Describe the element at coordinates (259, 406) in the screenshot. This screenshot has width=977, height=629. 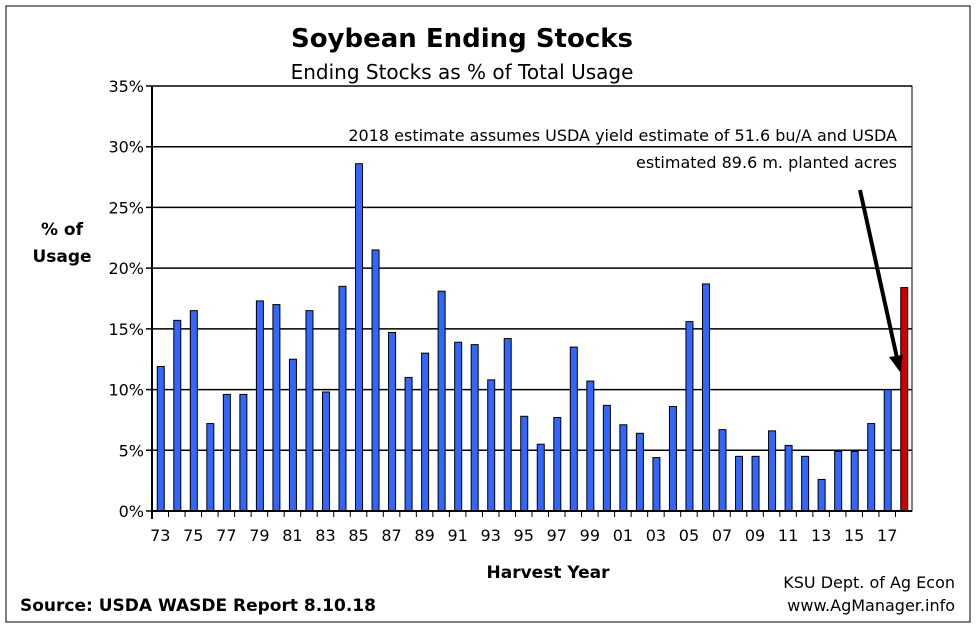
I see `bar-1979` at that location.